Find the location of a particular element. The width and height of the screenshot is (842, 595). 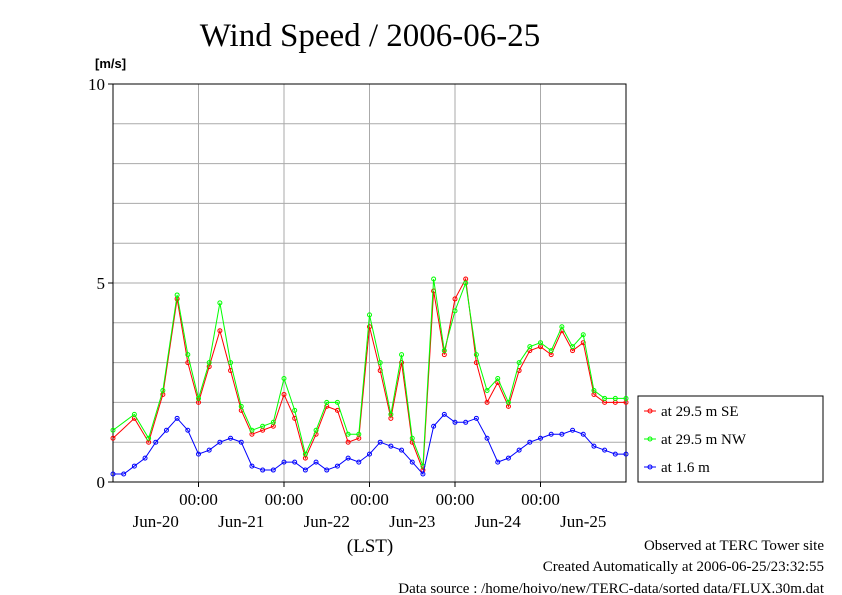

x-tick-date-label: Jun-24 is located at coordinates (498, 521).